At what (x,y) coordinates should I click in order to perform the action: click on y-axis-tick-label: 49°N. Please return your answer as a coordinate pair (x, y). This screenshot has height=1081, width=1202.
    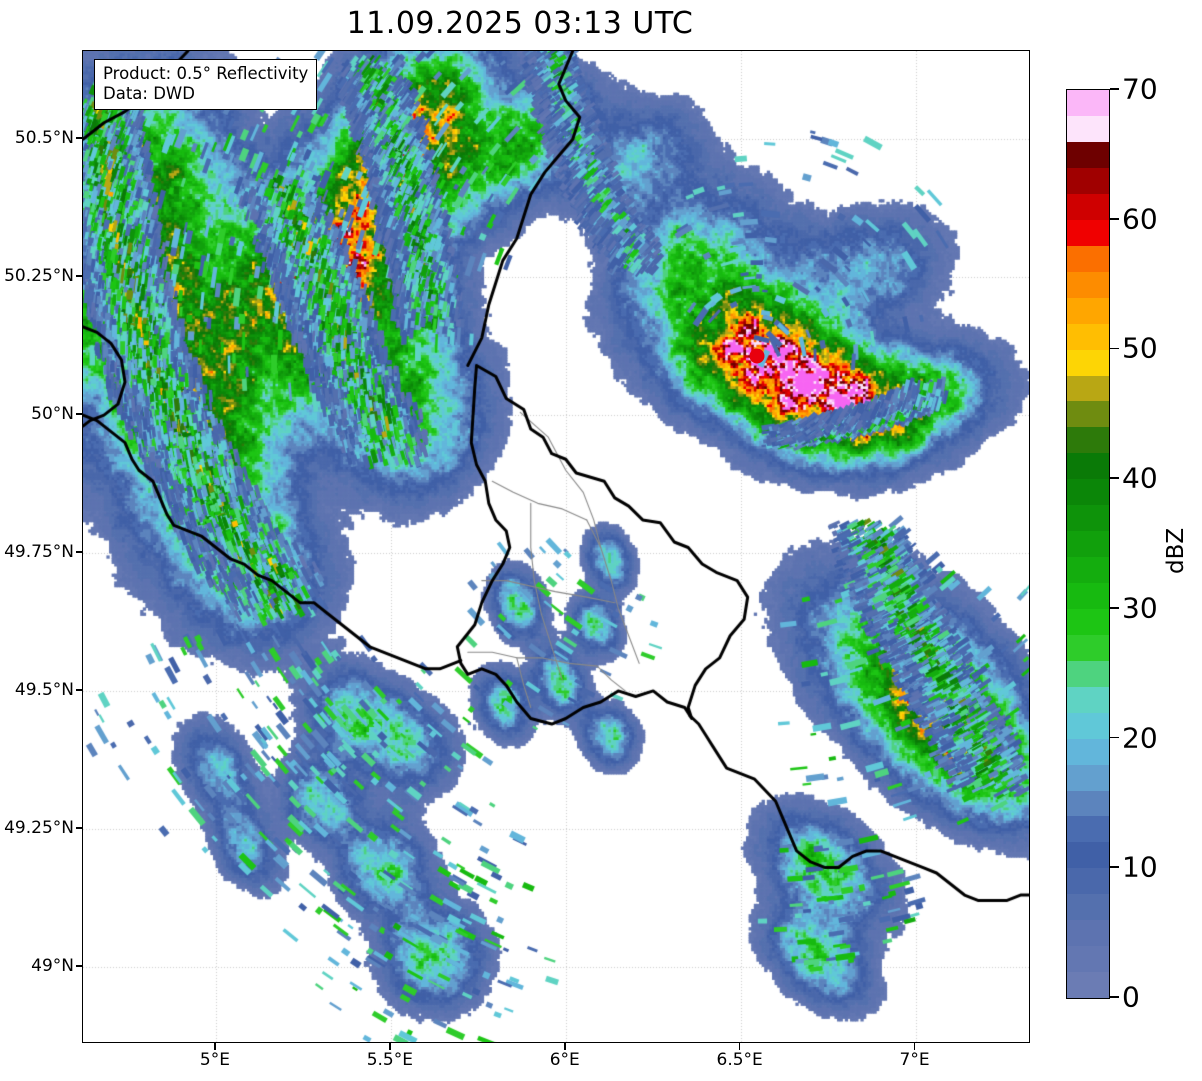
    Looking at the image, I should click on (52, 965).